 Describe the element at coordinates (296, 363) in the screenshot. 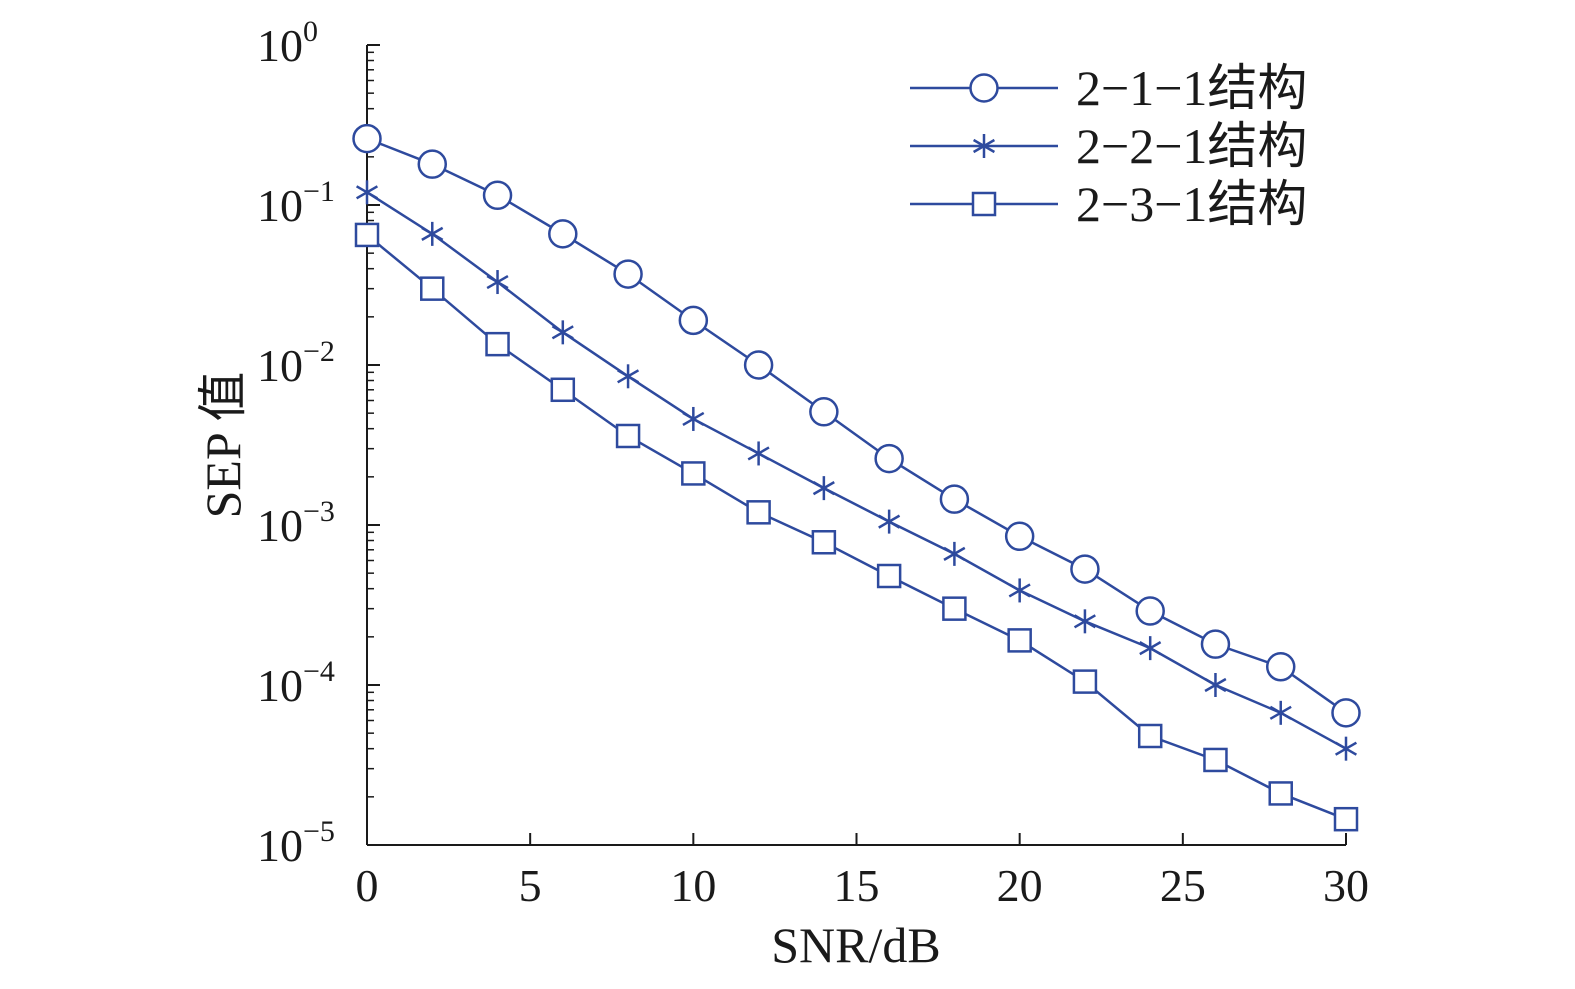

I see `y-tick-label: 10⁻²` at that location.